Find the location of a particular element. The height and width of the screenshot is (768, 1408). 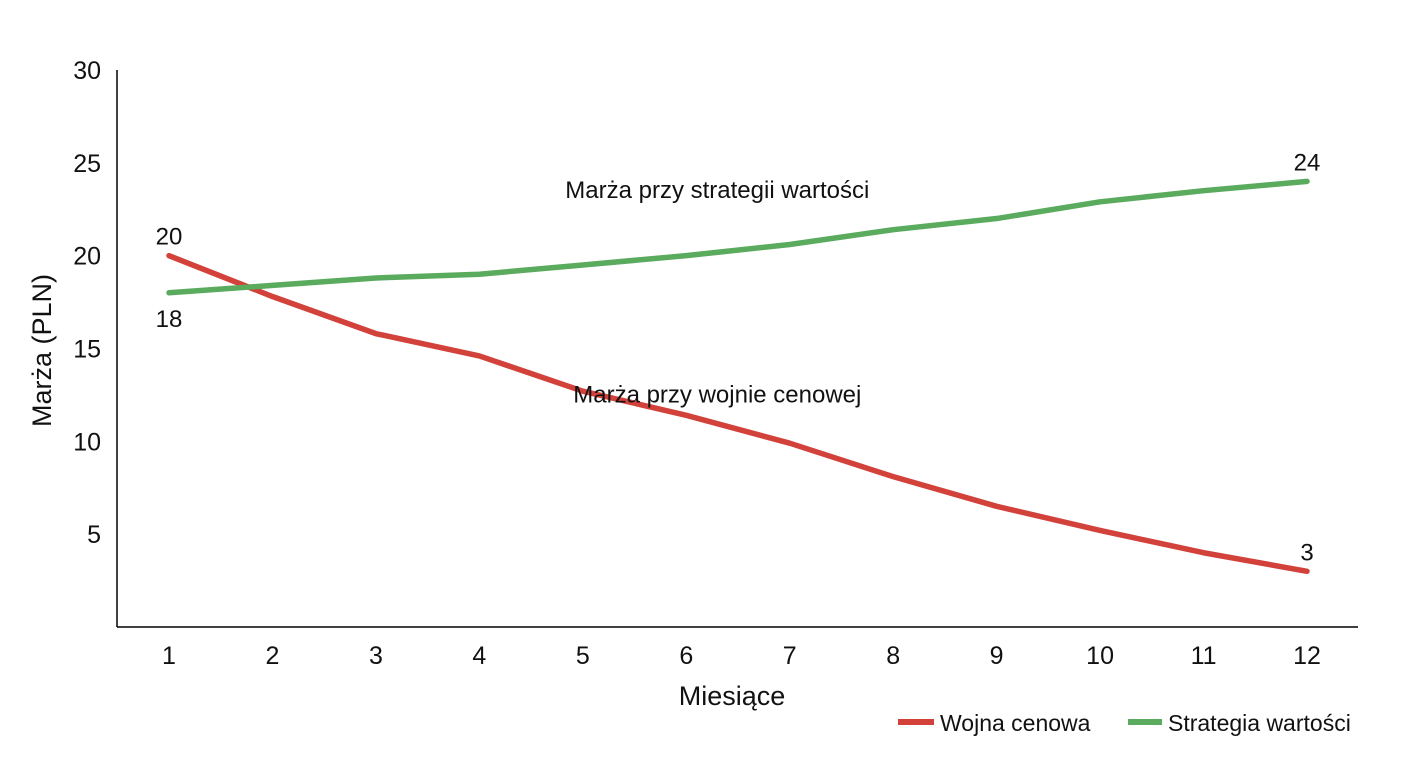

series-line-strategia-wartosci is located at coordinates (738, 237).